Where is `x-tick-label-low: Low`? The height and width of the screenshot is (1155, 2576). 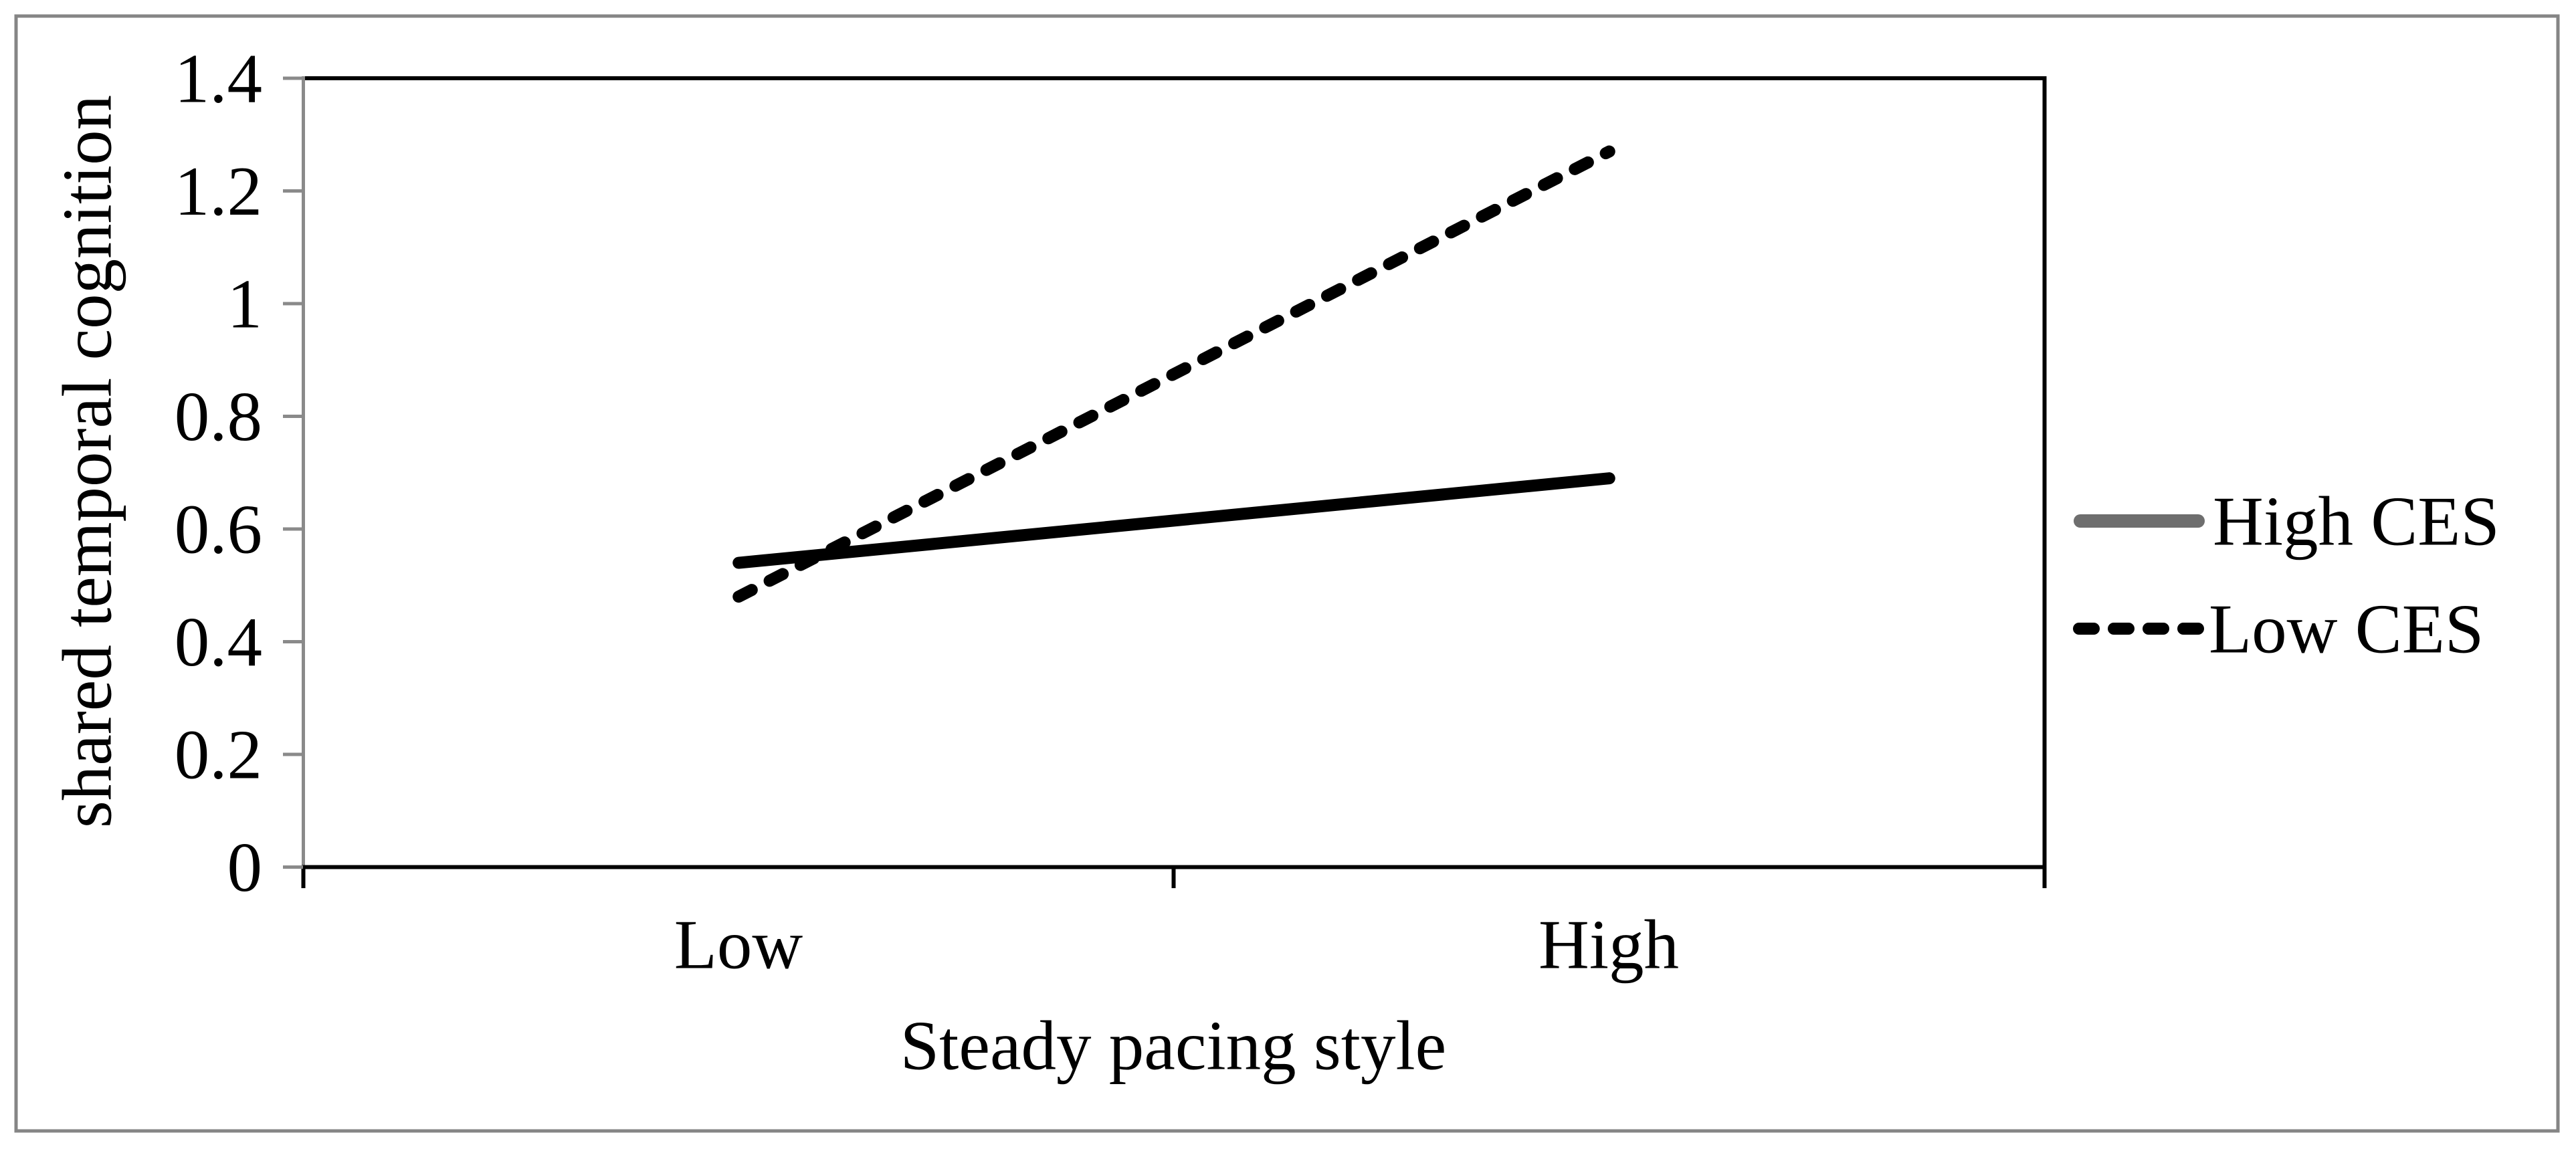 x-tick-label-low: Low is located at coordinates (738, 945).